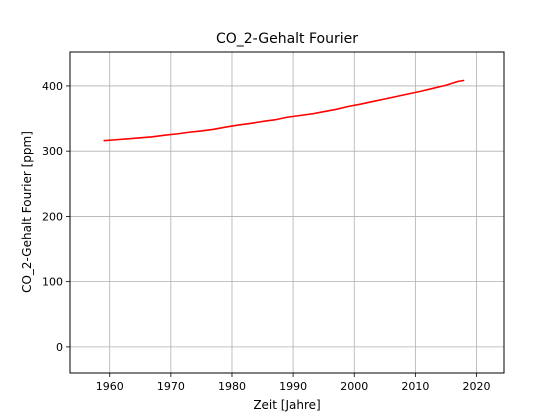 The width and height of the screenshot is (560, 420). I want to click on y-axis-ticks: 0 100 200 300 400, so click(56, 217).